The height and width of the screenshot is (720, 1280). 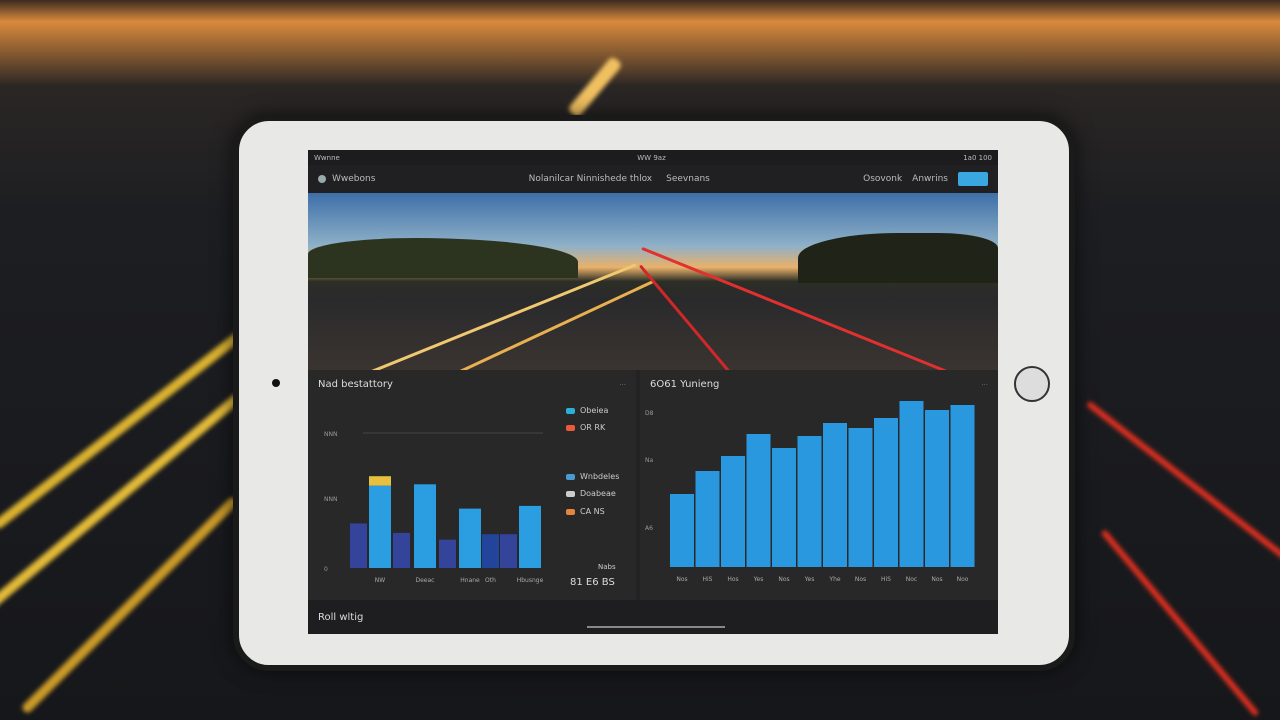 I want to click on legend-item: Wnbdeles, so click(x=592, y=477).